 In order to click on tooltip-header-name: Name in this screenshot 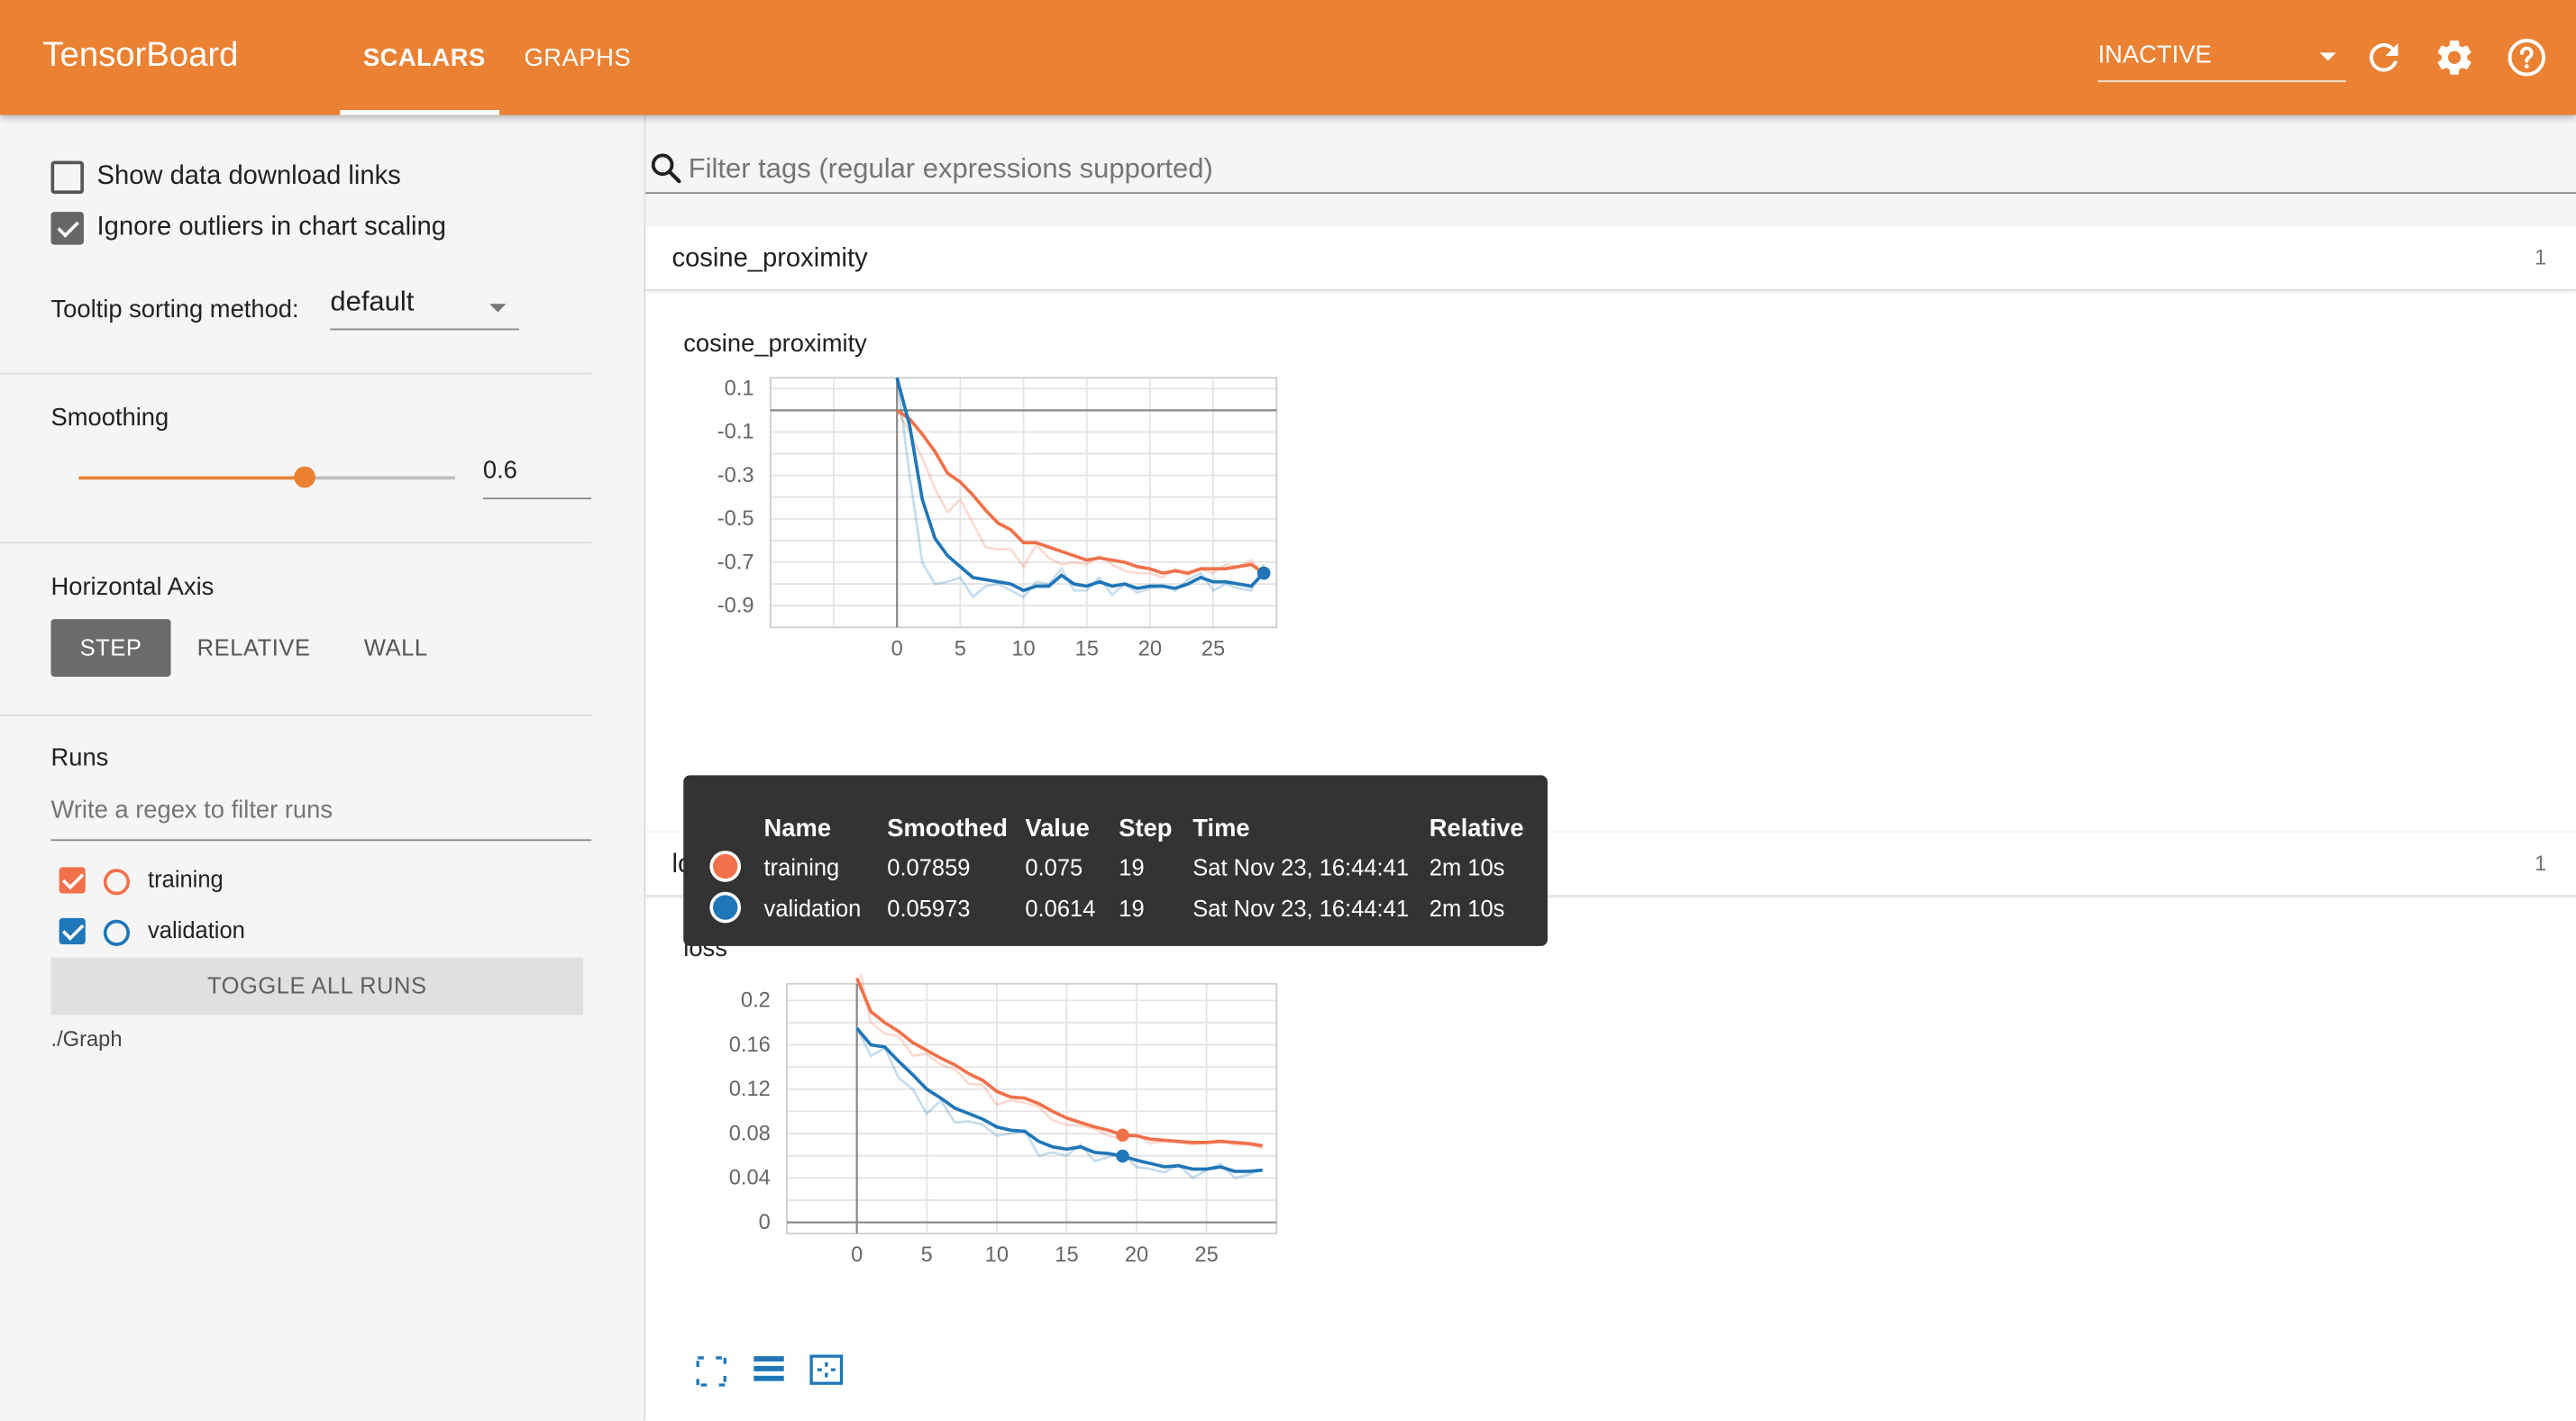, I will do `click(797, 829)`.